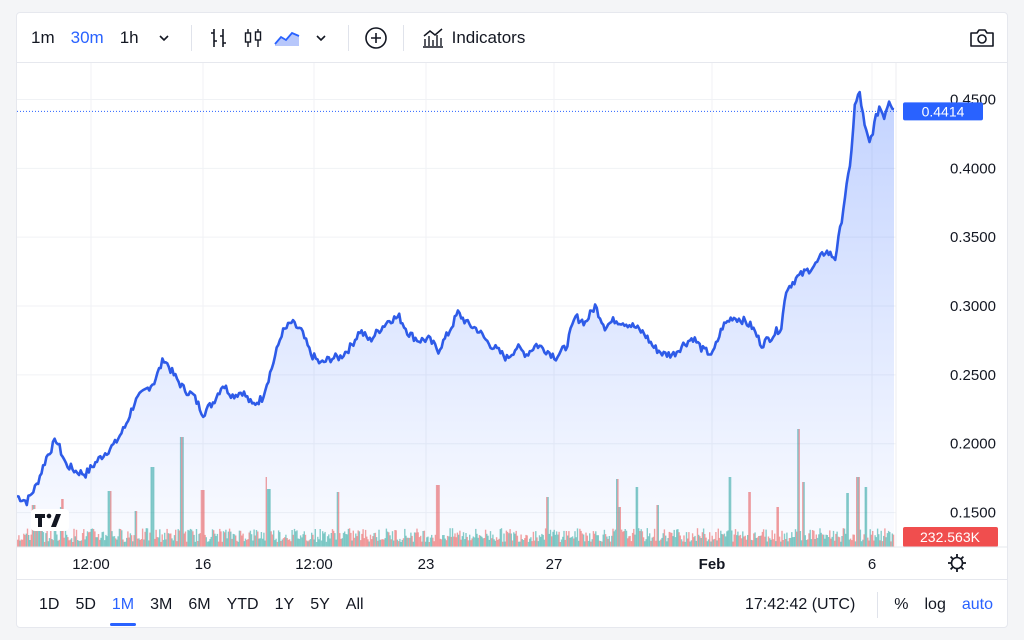 The width and height of the screenshot is (1024, 640). I want to click on interval-1m-button: 1m, so click(43, 37).